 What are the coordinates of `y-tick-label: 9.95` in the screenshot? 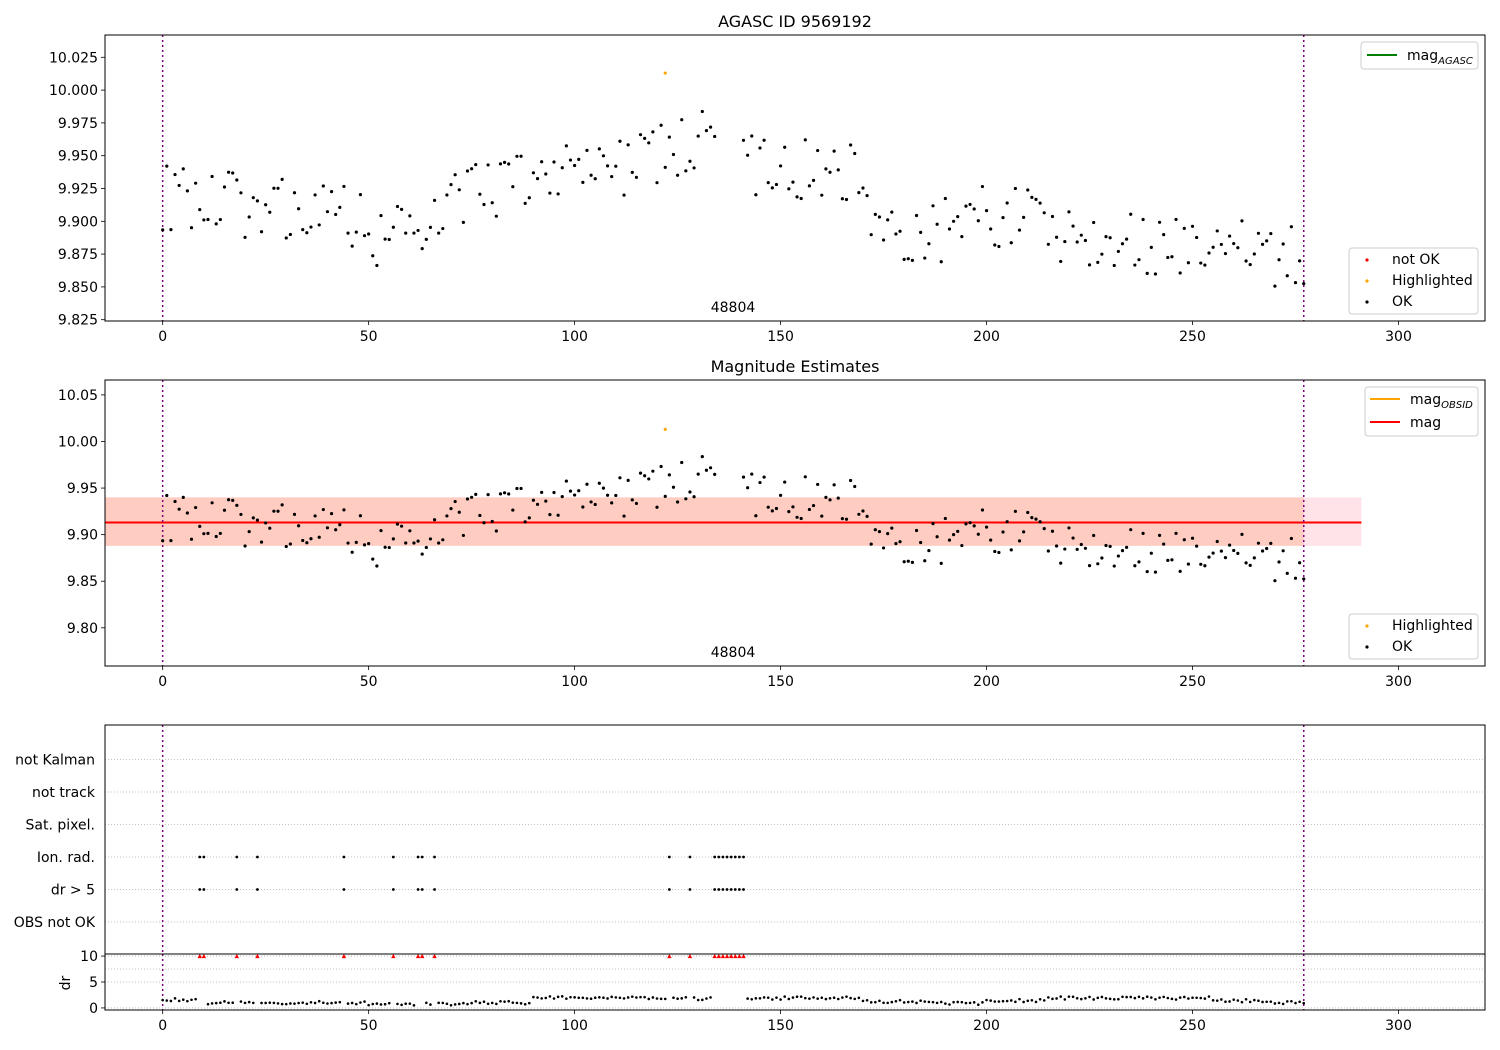 It's located at (82, 489).